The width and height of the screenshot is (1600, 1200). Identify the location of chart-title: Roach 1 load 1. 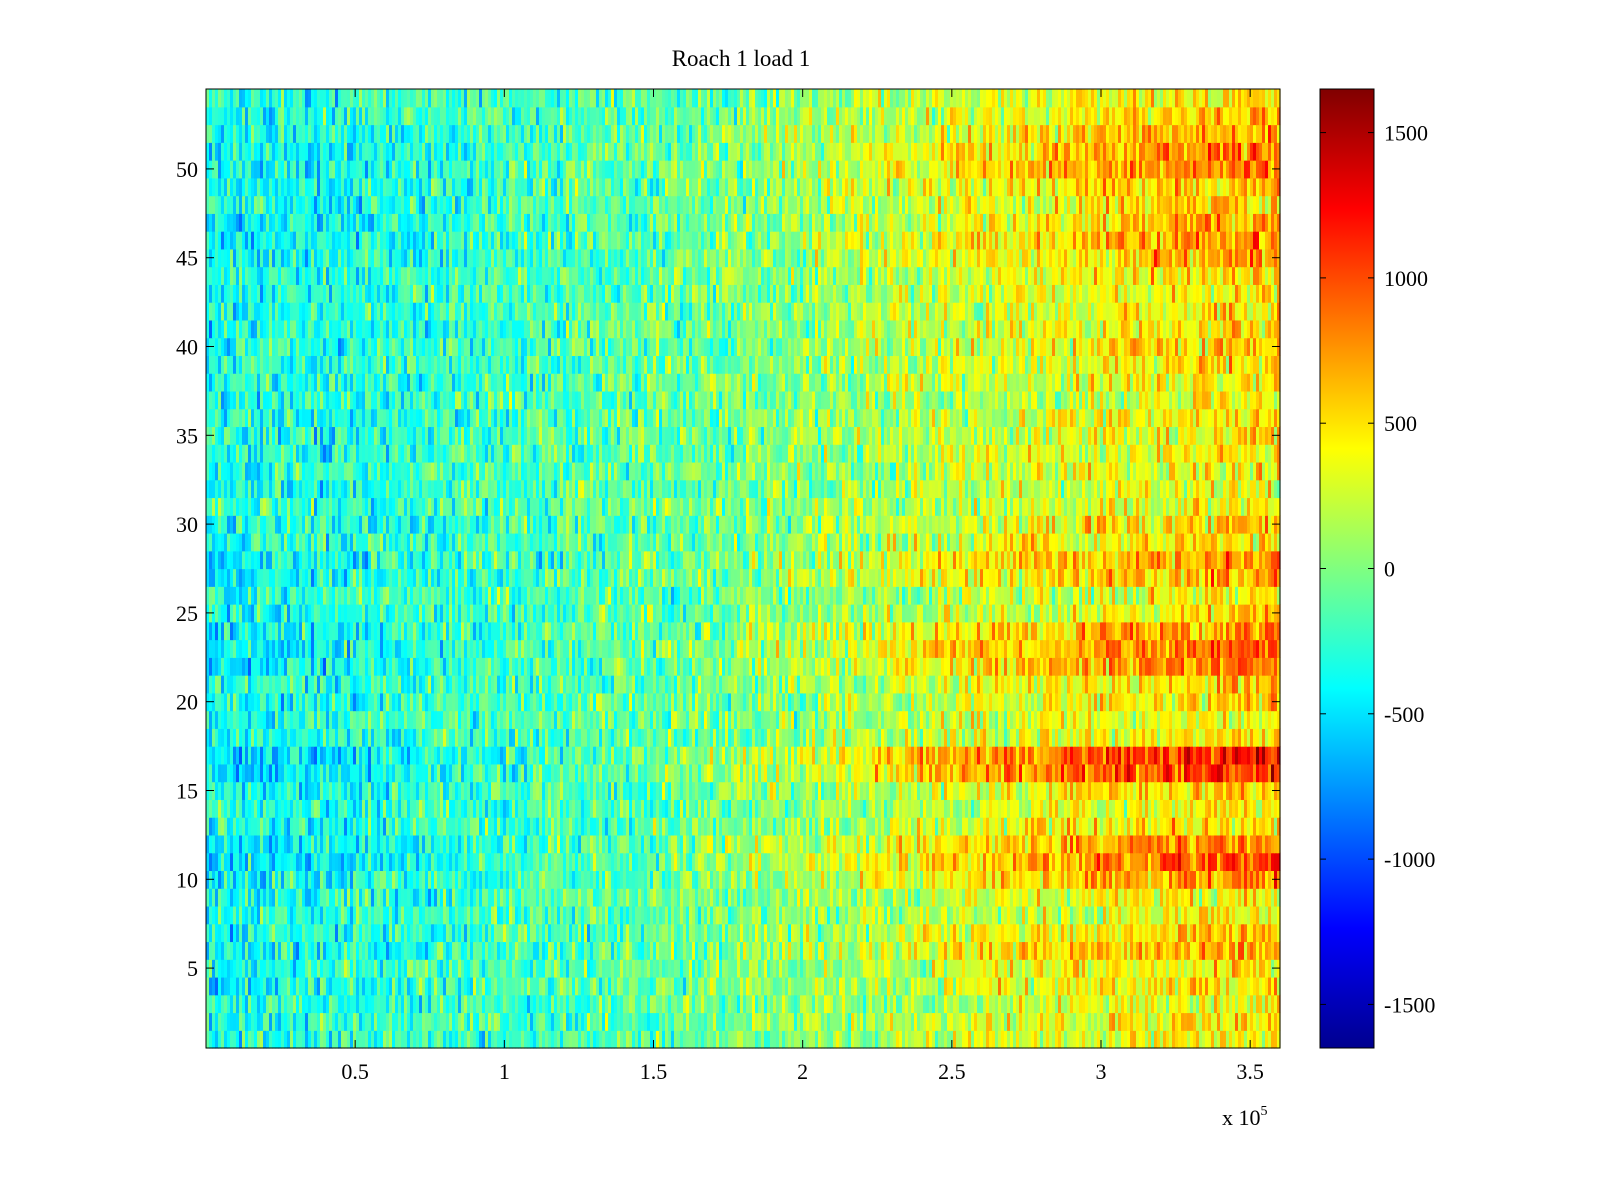
(741, 58).